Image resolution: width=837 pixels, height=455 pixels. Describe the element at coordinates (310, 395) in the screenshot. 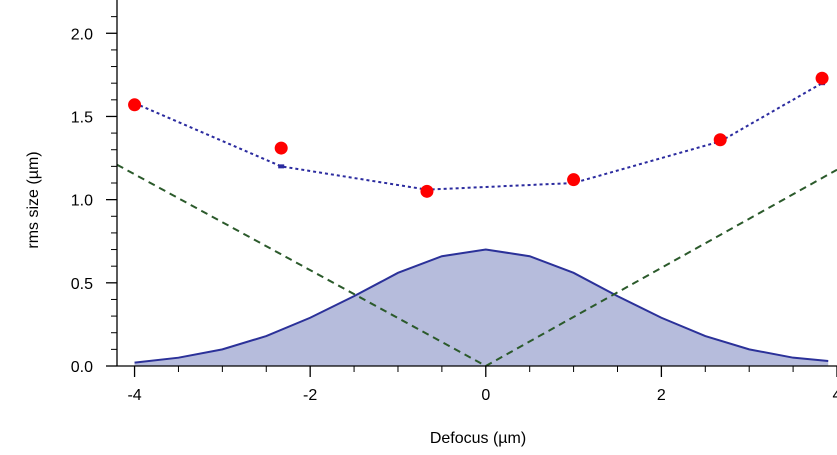

I see `x-tick-label: -2` at that location.